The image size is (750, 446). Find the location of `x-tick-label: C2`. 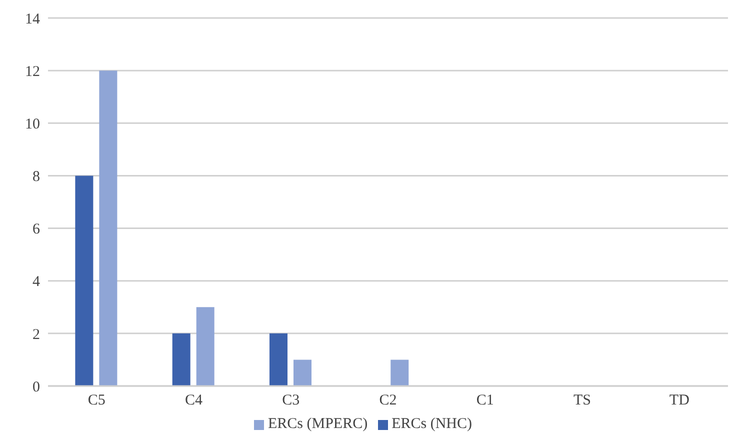

x-tick-label: C2 is located at coordinates (388, 400).